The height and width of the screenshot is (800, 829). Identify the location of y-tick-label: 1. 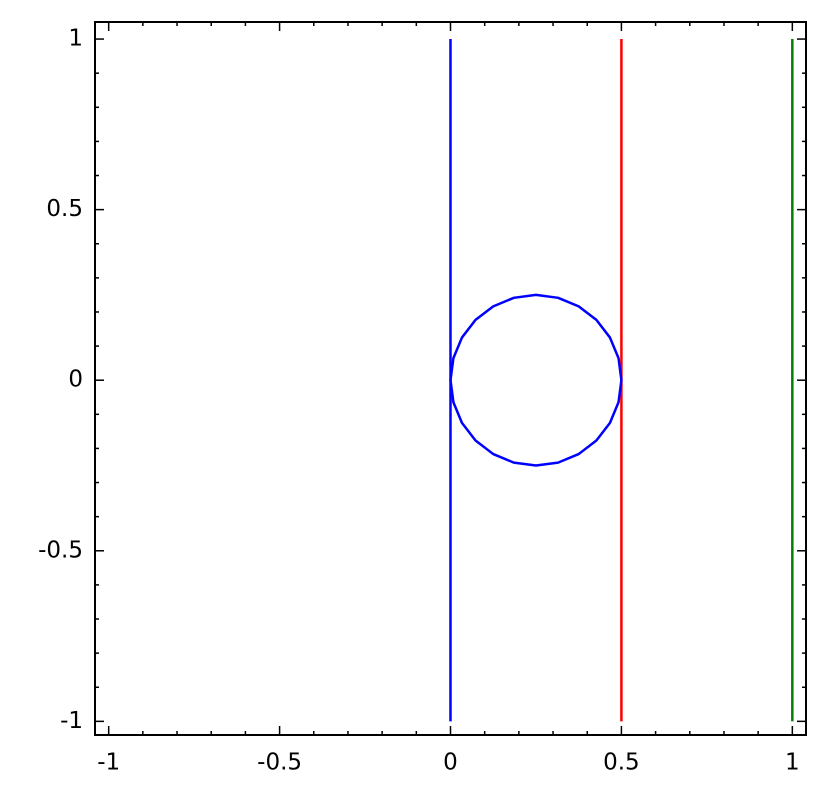
(75, 39).